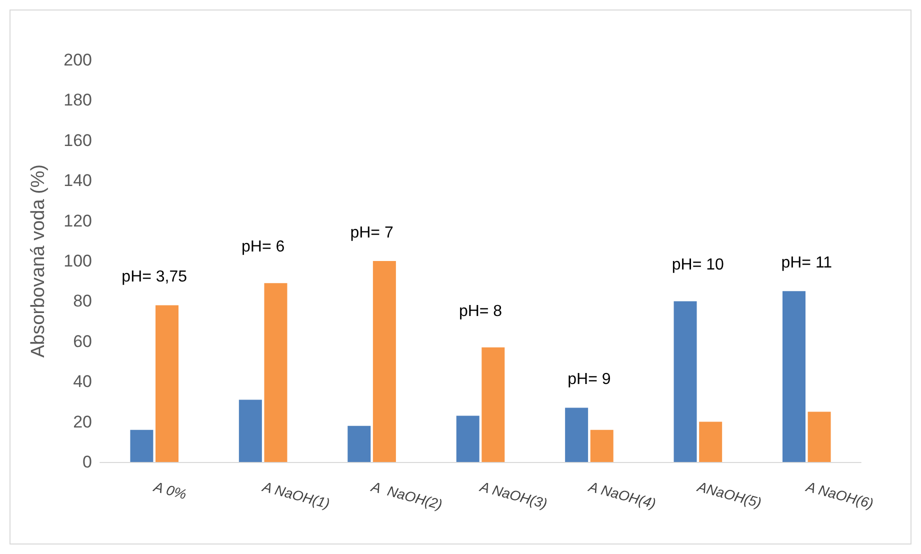 The image size is (921, 554). What do you see at coordinates (806, 263) in the screenshot?
I see `annotation: pH= 11` at bounding box center [806, 263].